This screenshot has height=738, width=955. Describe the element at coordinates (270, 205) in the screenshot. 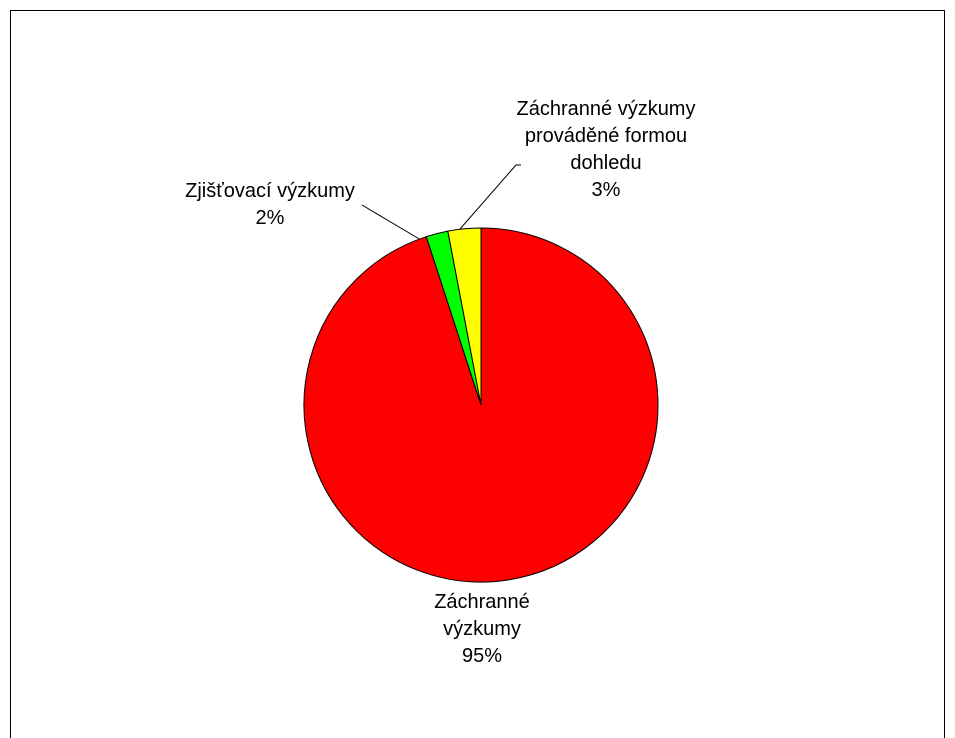

I see `data-label: Zjišťovací výzkumy 2%` at that location.